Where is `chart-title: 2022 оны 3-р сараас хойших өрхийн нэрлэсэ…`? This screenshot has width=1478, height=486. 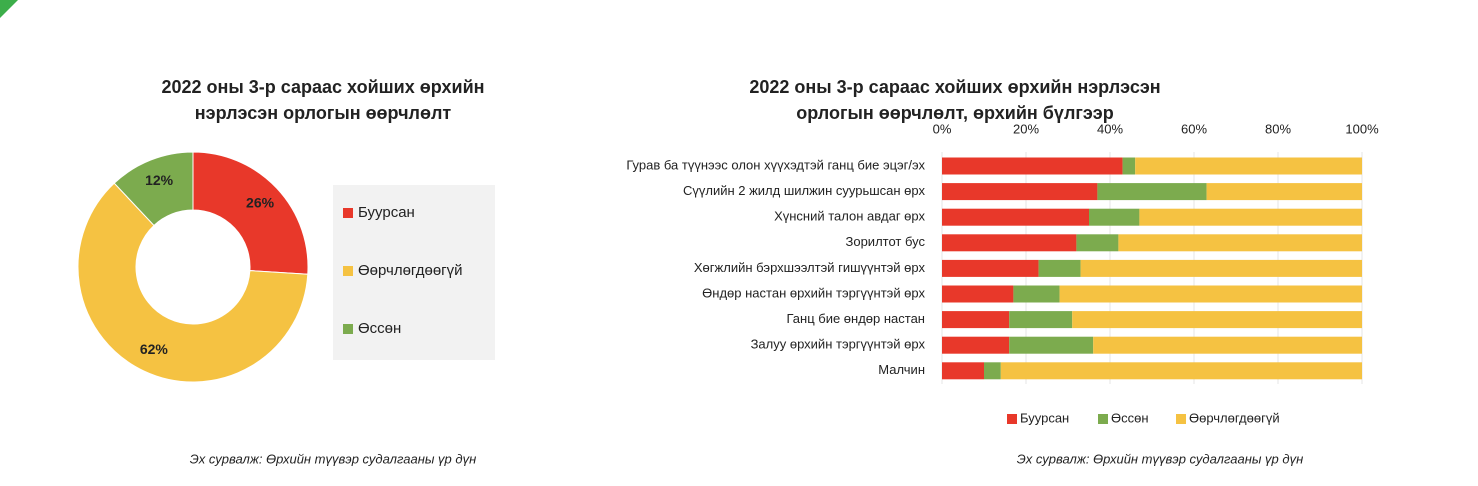
chart-title: 2022 оны 3-р сараас хойших өрхийн нэрлэсэ… is located at coordinates (322, 100).